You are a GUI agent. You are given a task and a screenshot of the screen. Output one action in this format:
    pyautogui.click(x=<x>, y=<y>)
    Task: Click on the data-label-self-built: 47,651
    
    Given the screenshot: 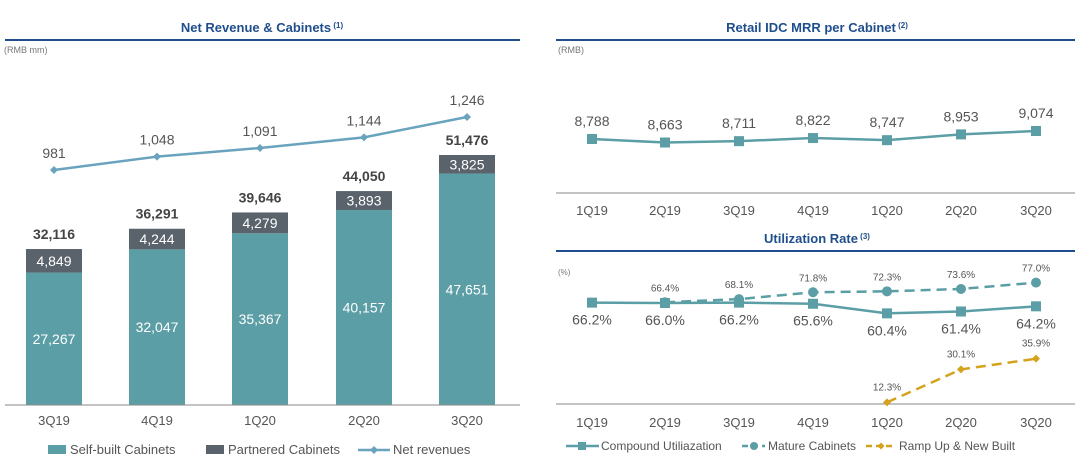 What is the action you would take?
    pyautogui.click(x=467, y=289)
    